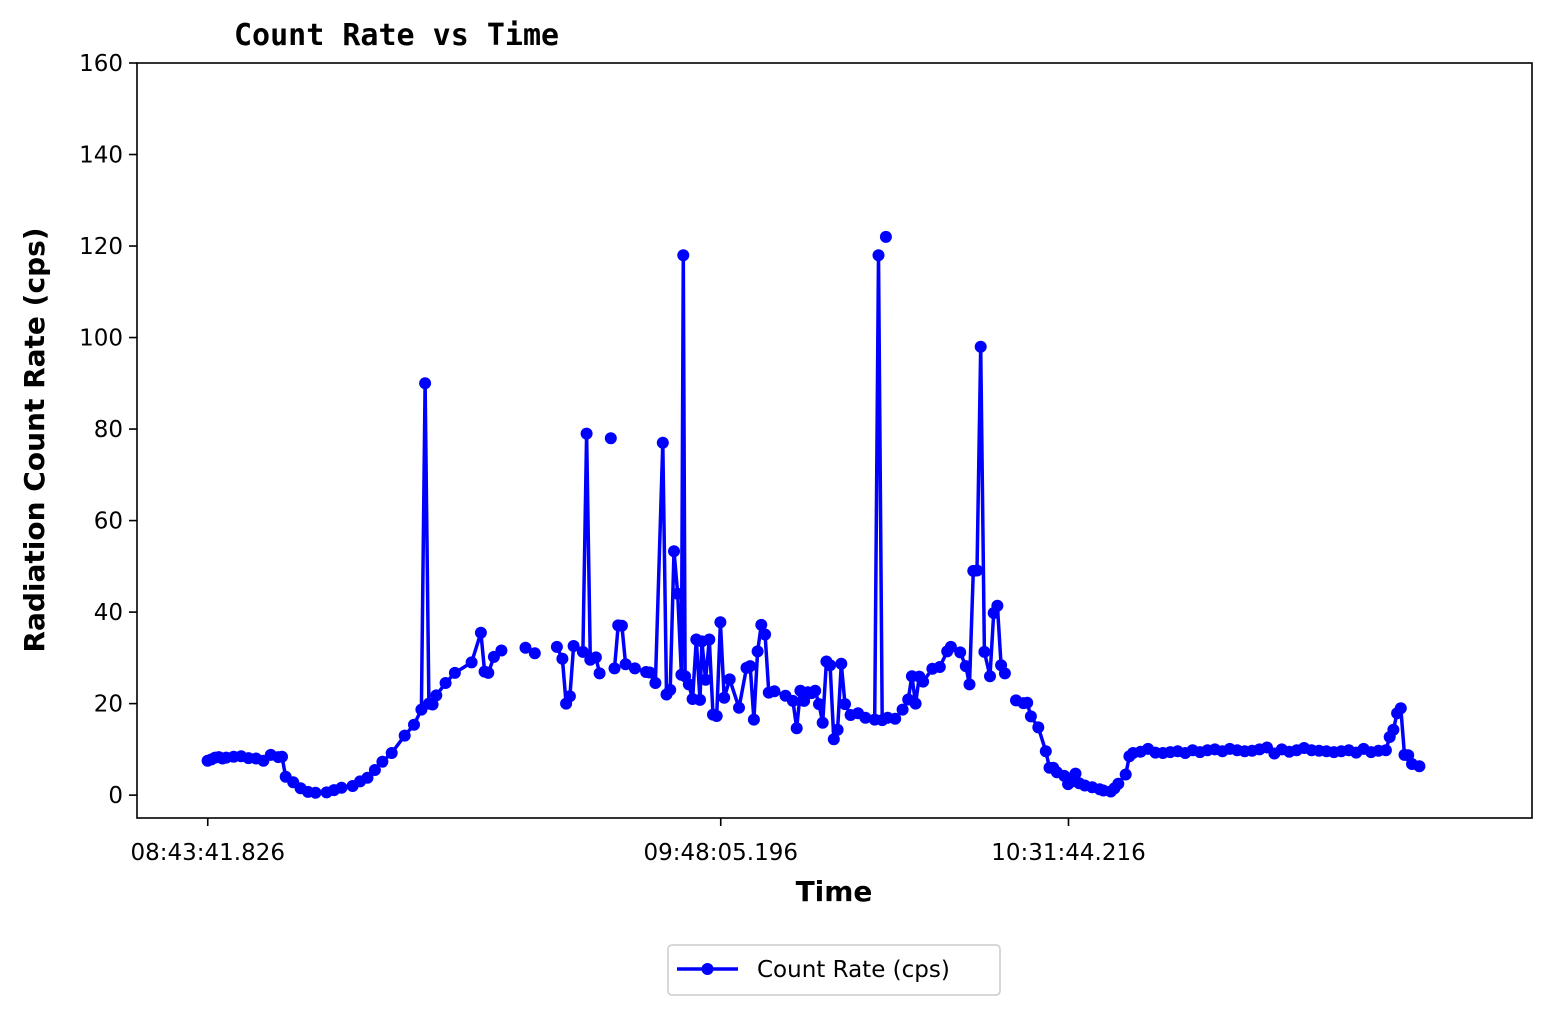 The height and width of the screenshot is (1015, 1551). Describe the element at coordinates (101, 339) in the screenshot. I see `y-tick-label: 100` at that location.